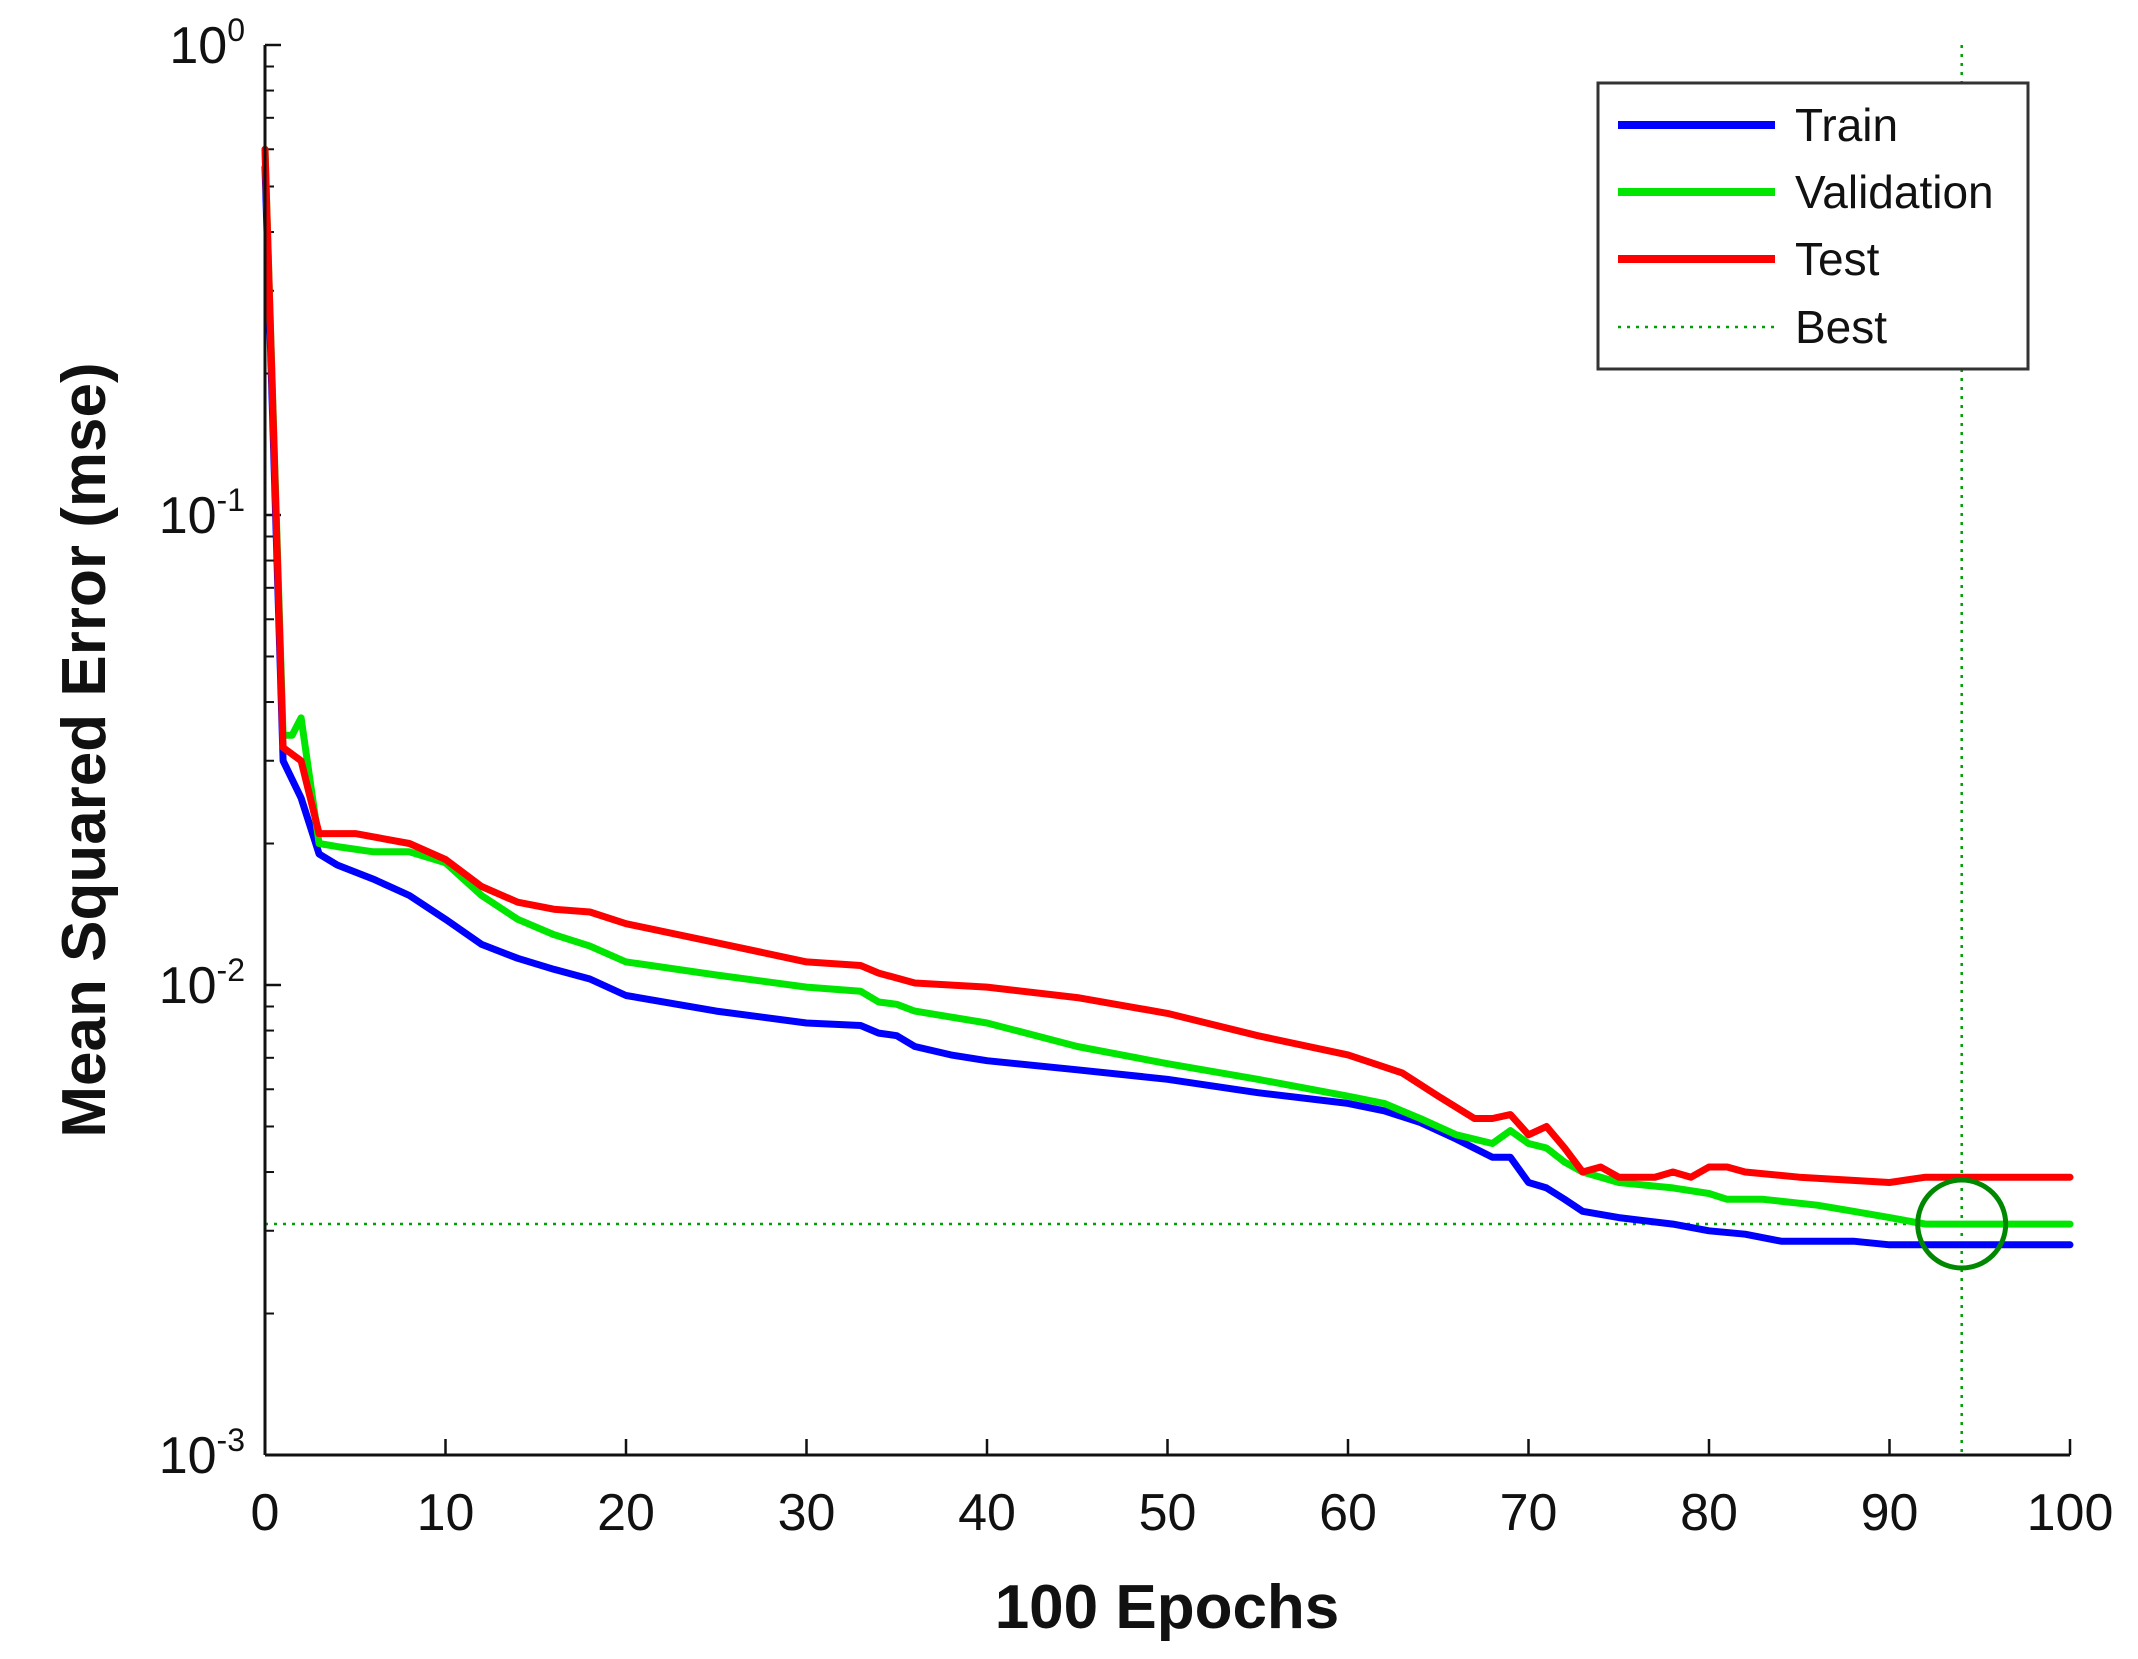 This screenshot has height=1659, width=2138. Describe the element at coordinates (987, 1513) in the screenshot. I see `x-tick-label: 40` at that location.